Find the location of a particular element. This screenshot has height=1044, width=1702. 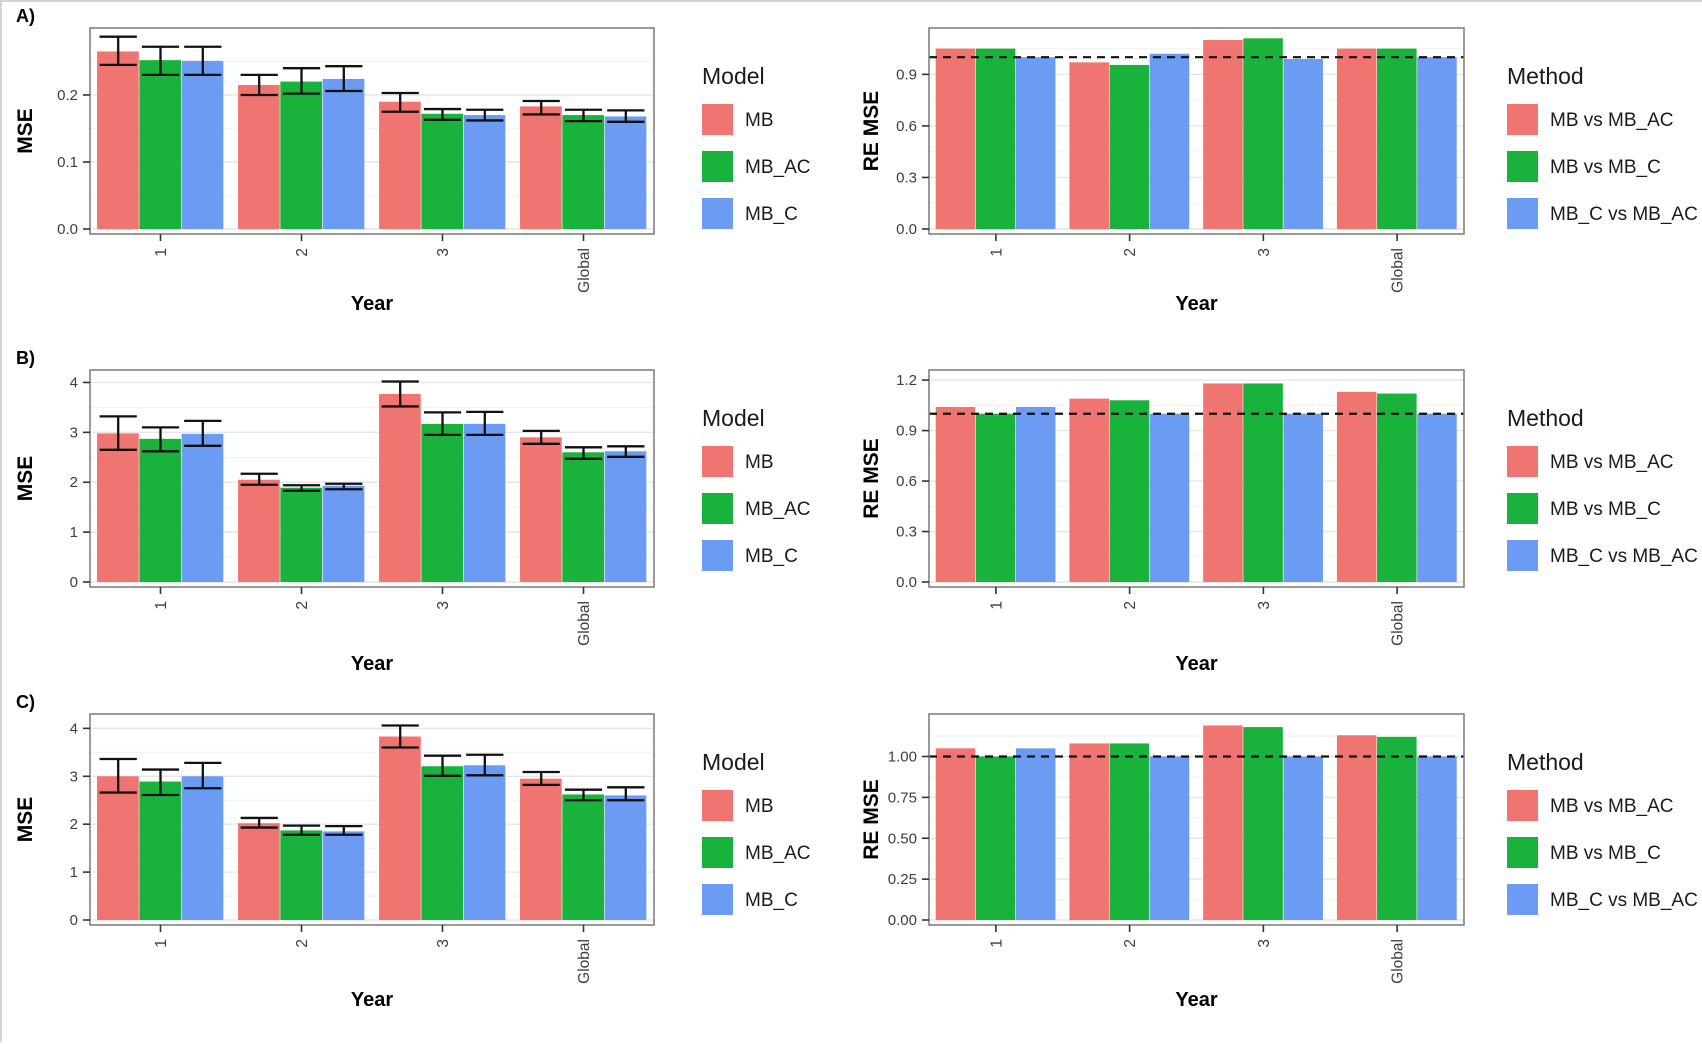

bar-3-MB vs MB_AC is located at coordinates (1223, 135).